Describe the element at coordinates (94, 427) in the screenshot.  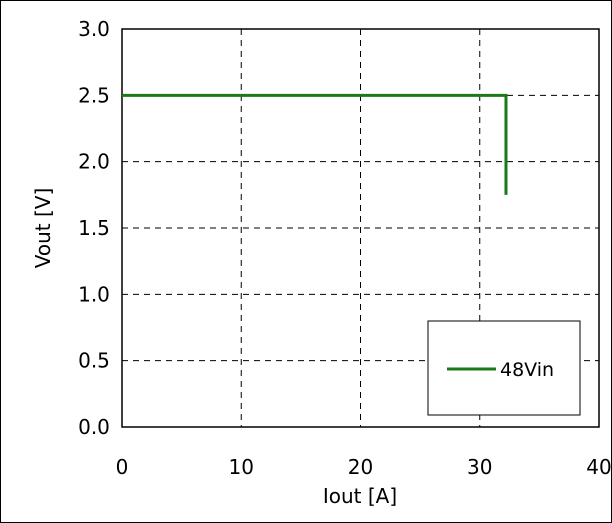
I see `y-tick-label-0: 0.0` at that location.